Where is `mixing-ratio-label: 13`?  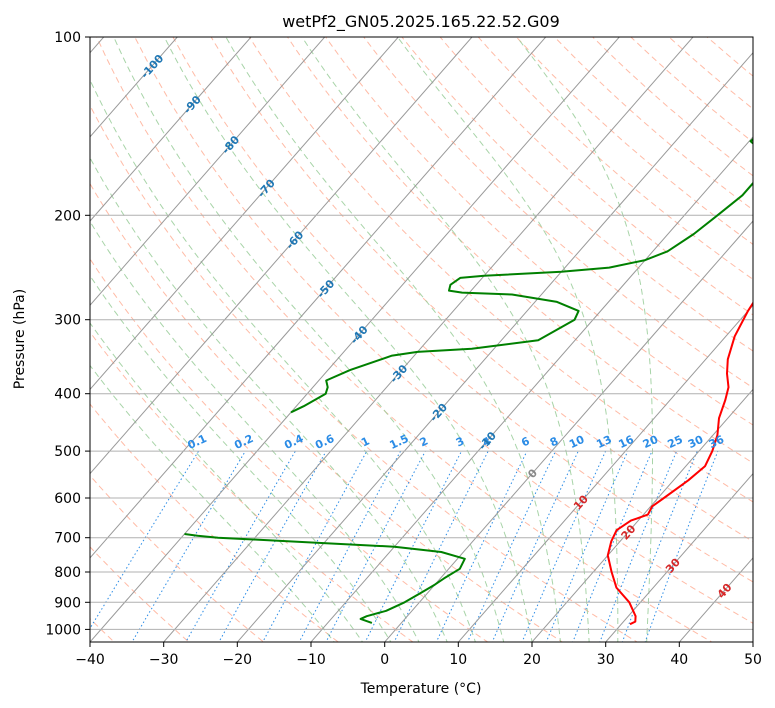
mixing-ratio-label: 13 is located at coordinates (603, 442).